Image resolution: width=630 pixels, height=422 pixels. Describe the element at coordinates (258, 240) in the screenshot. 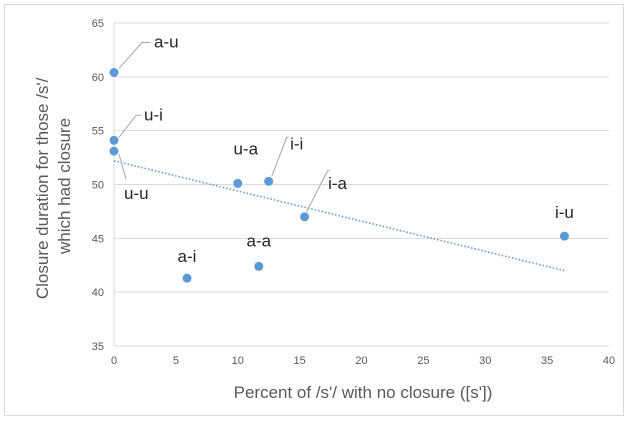

I see `data-label-a-a: a-a` at that location.